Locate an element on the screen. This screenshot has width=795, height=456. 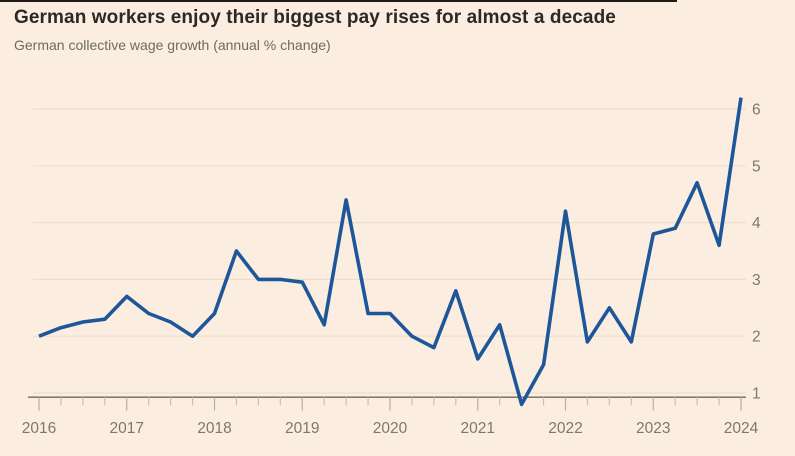
y-tick-label: 2 is located at coordinates (756, 337).